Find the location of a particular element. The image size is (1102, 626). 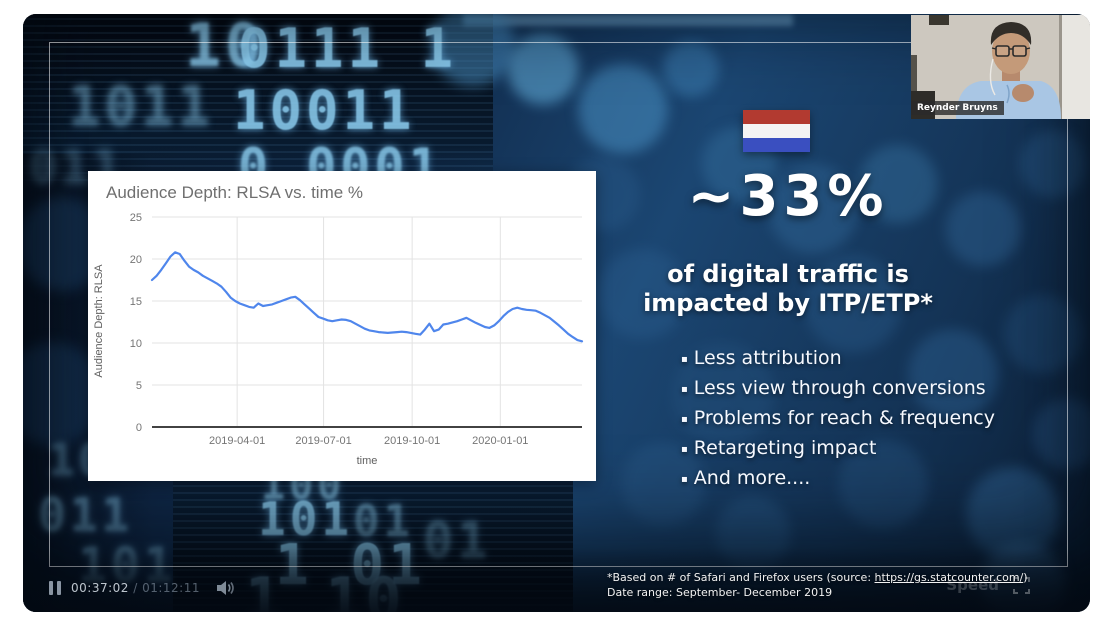

footnote-line2: Date range: September- December 2019 is located at coordinates (720, 592).